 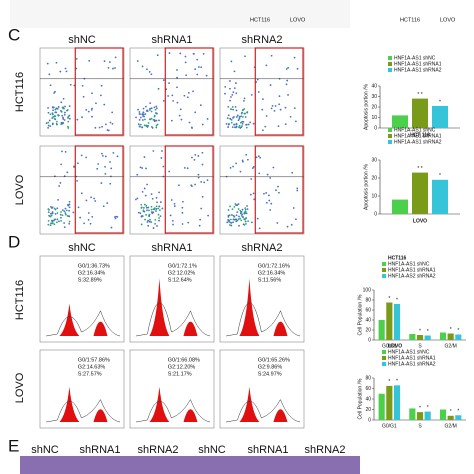 I want to click on legend-label: HNF1A-AS1 shNC, so click(x=415, y=130).